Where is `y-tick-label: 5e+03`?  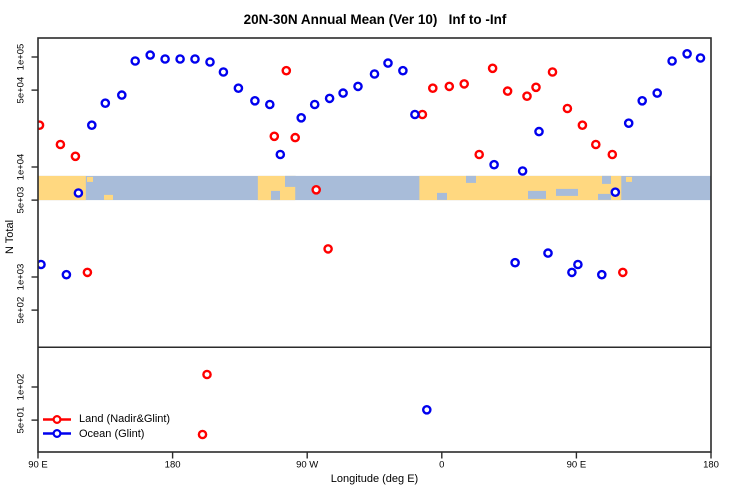
y-tick-label: 5e+03 is located at coordinates (21, 200).